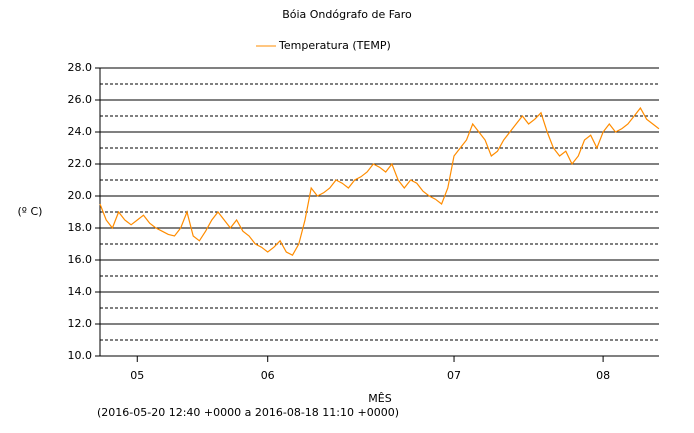 Image resolution: width=694 pixels, height=433 pixels. I want to click on y-tick-label: 16.0, so click(80, 259).